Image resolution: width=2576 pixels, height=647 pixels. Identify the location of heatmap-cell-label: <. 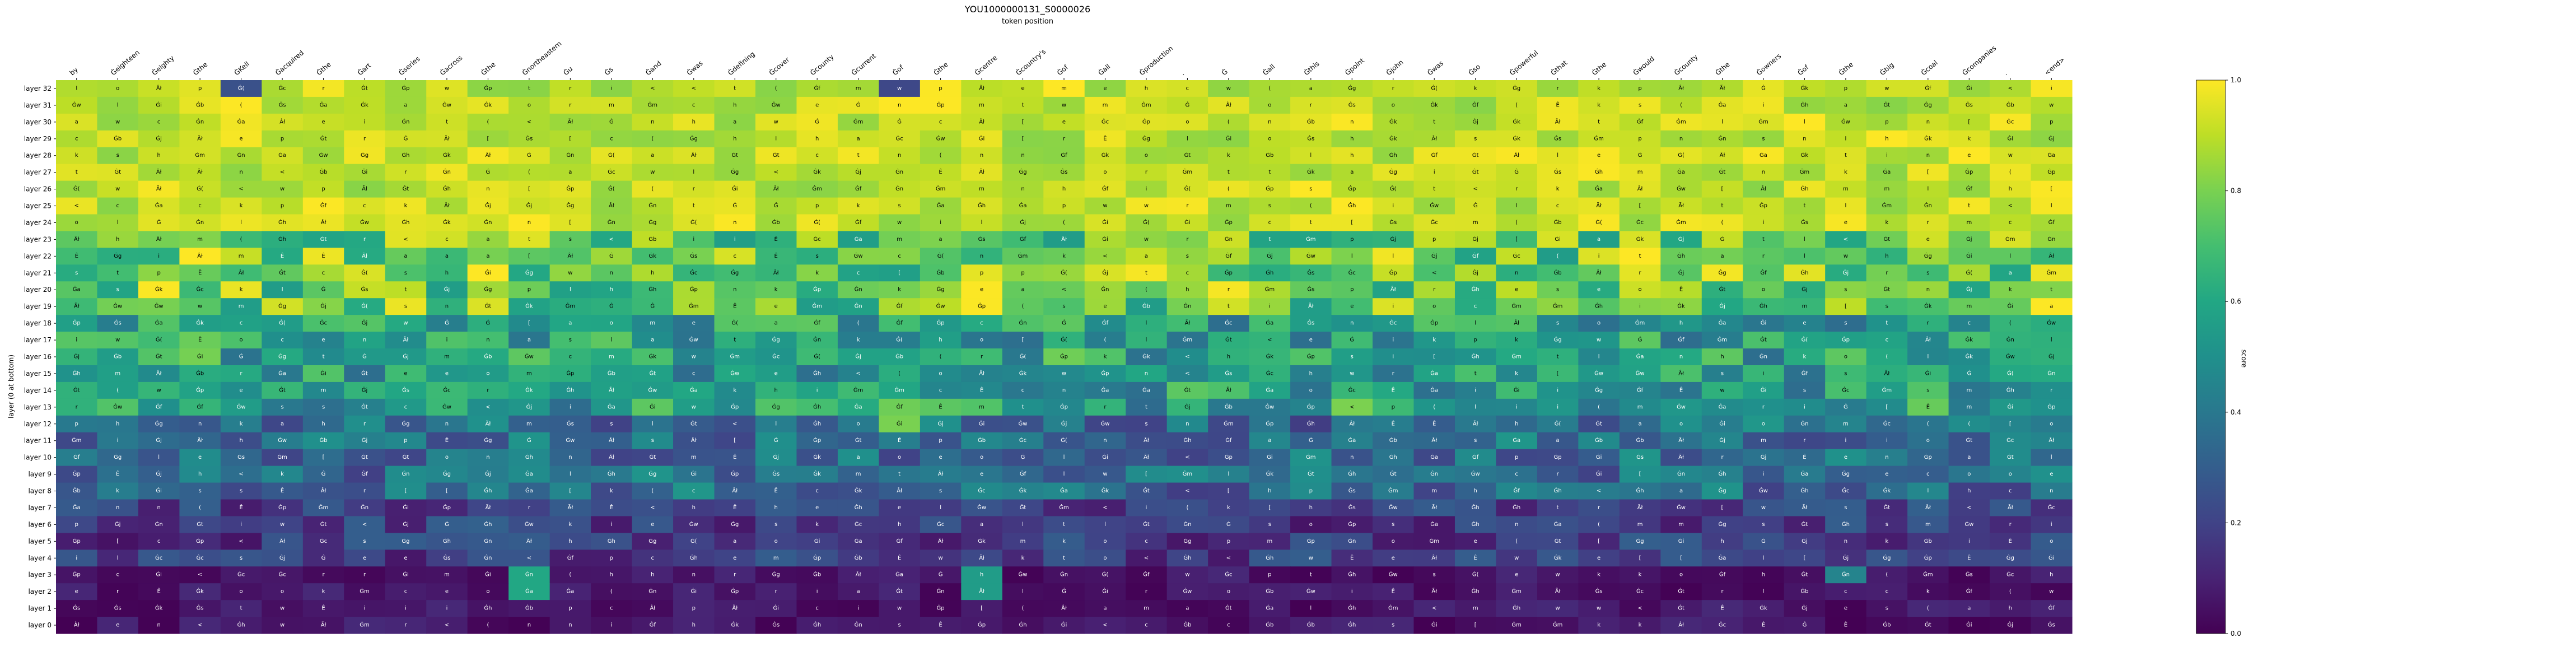
(1969, 508).